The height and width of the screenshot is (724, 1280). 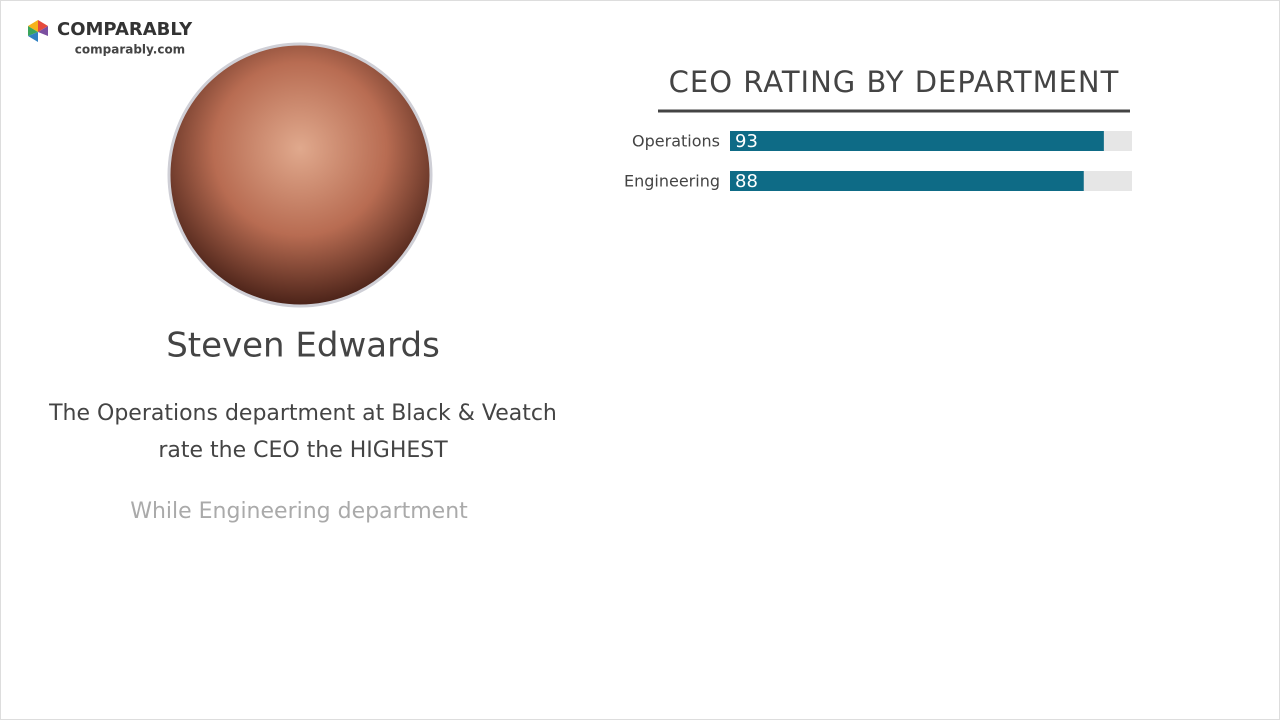 I want to click on value-label: 88, so click(x=746, y=181).